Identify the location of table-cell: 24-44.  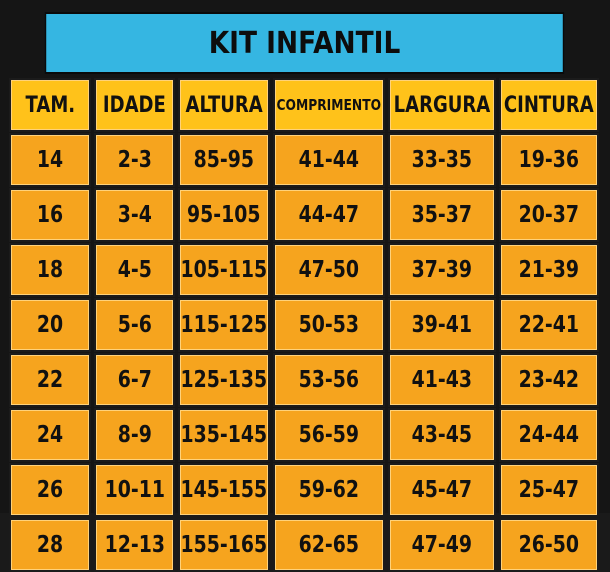
(549, 435).